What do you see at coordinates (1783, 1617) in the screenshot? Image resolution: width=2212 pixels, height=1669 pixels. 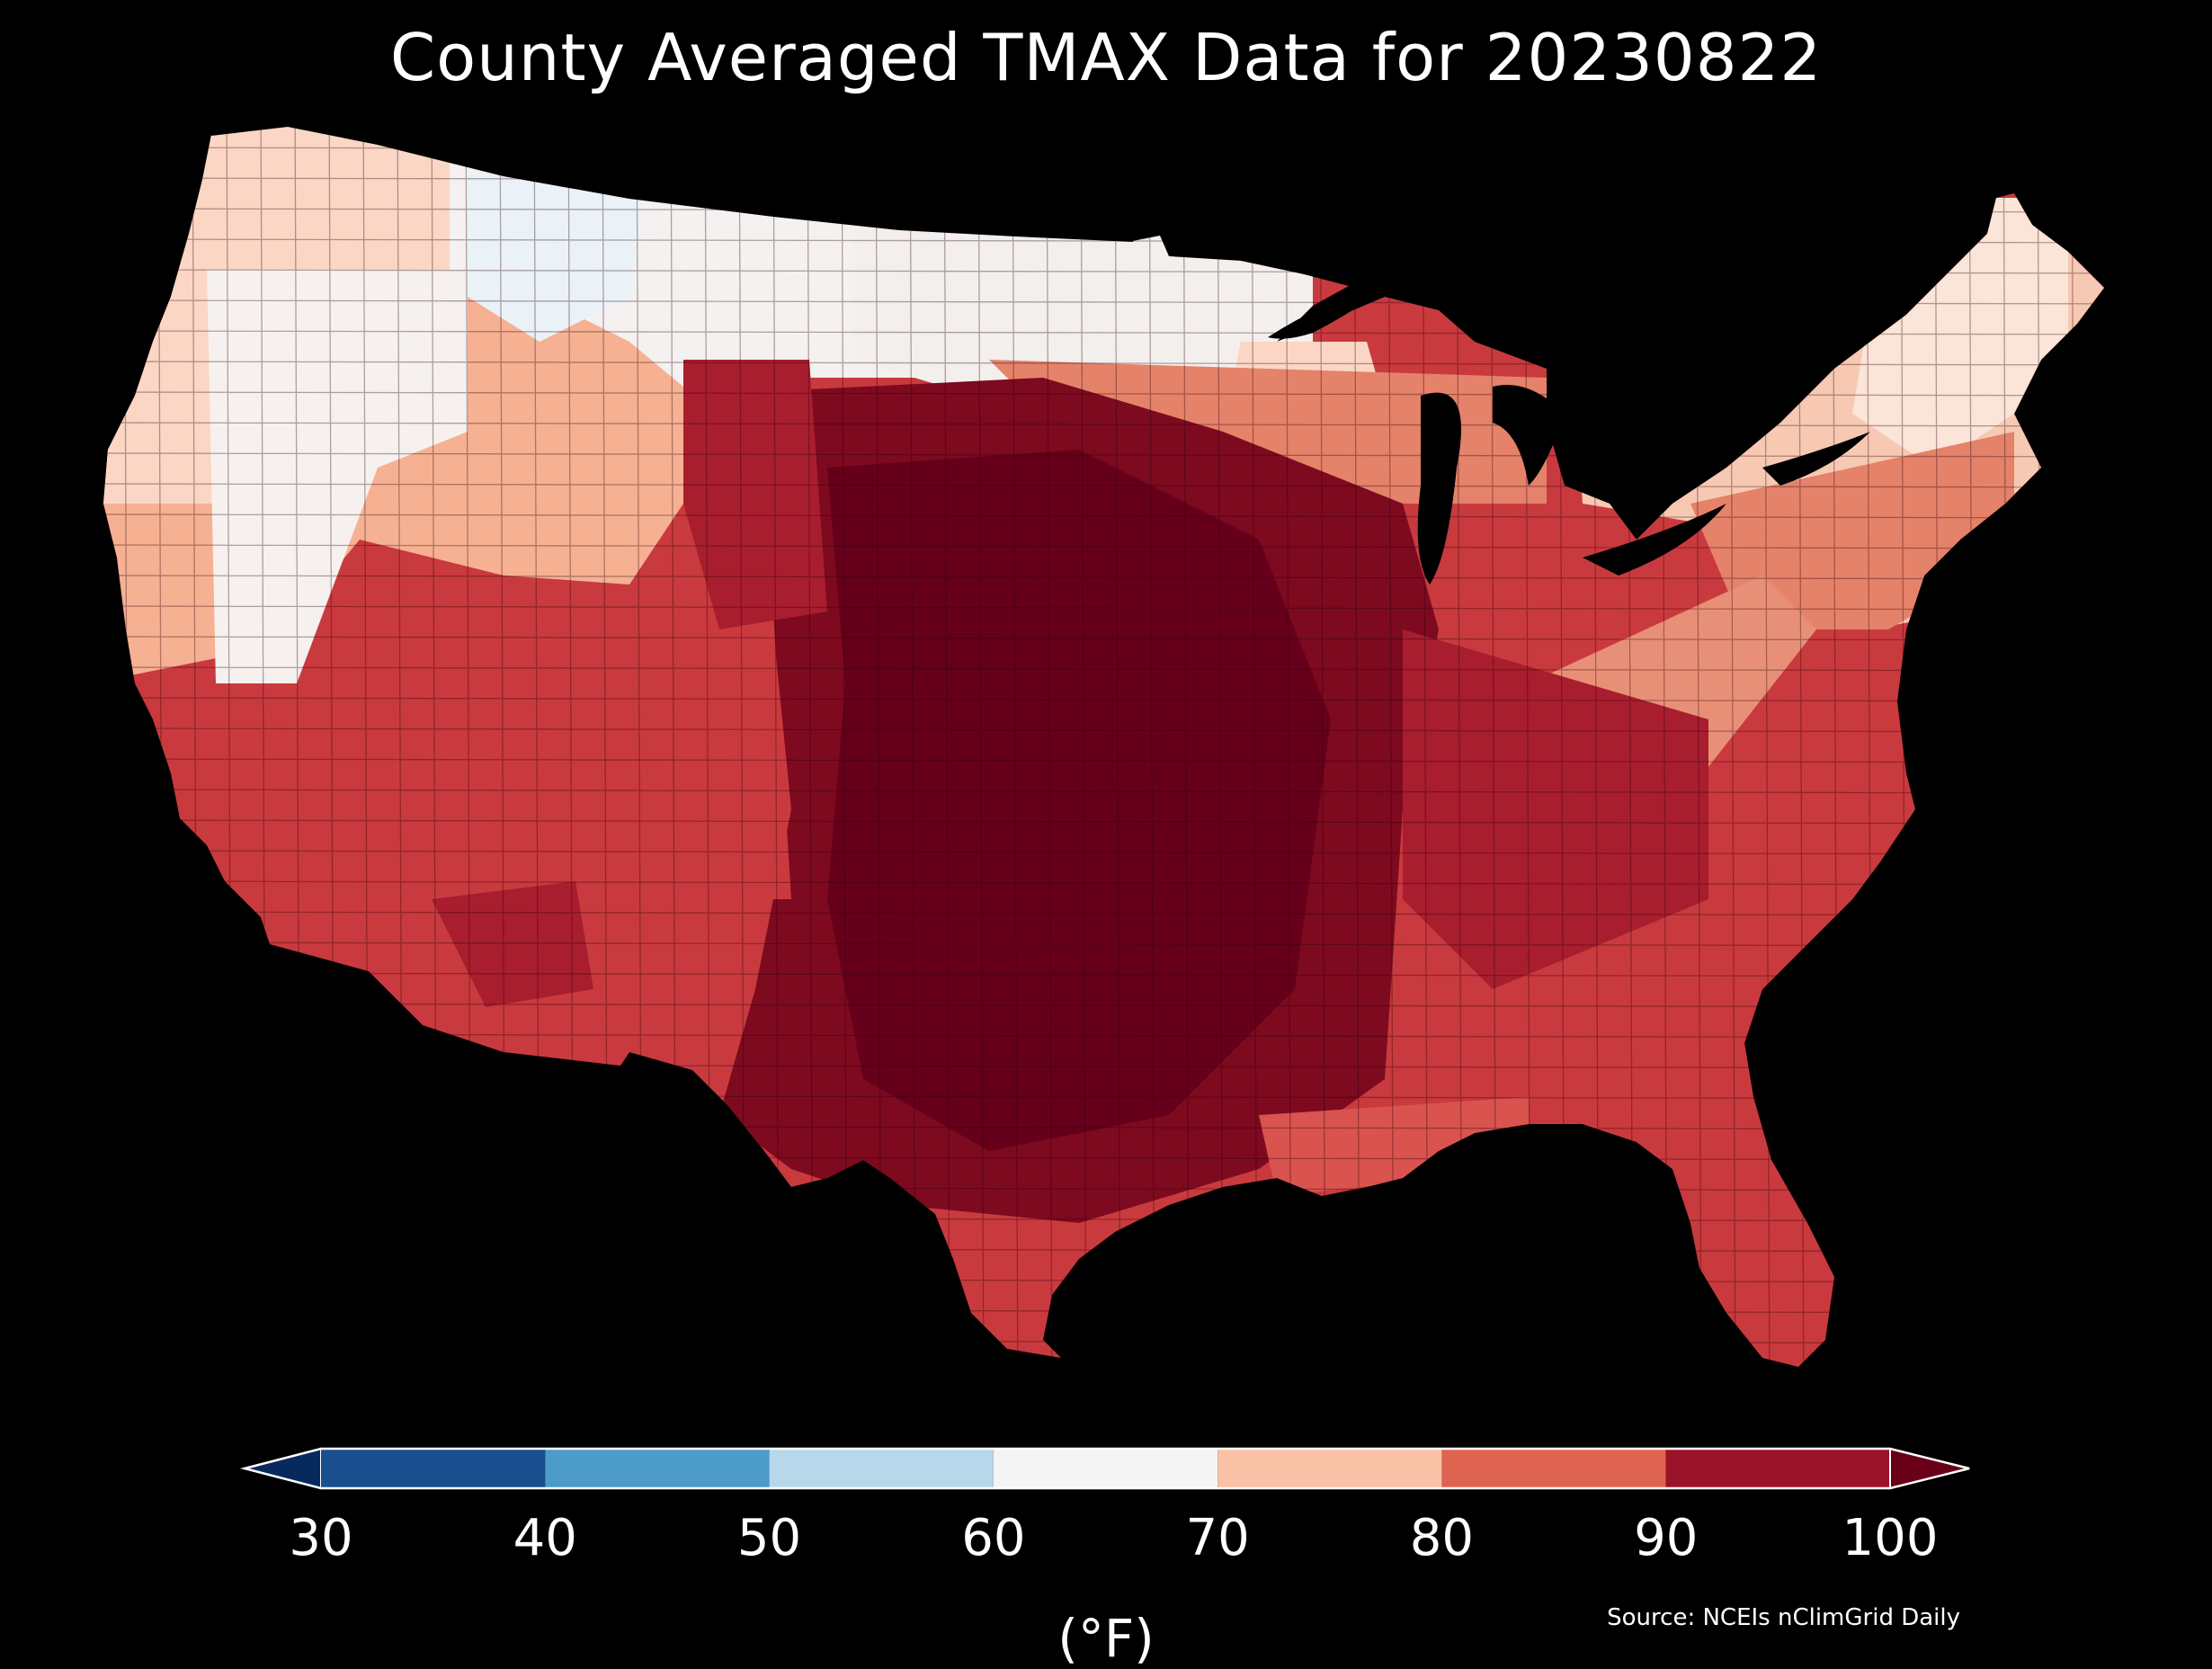 I see `source-note: Source: NCEIs nClimGrid Daily` at bounding box center [1783, 1617].